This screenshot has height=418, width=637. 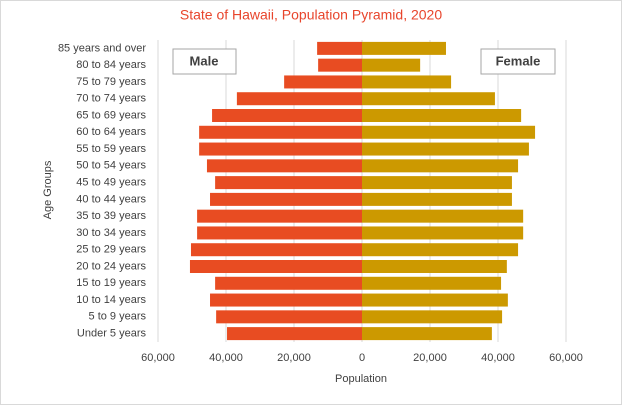 I want to click on y-tick-label: 85 years and over, so click(x=102, y=48).